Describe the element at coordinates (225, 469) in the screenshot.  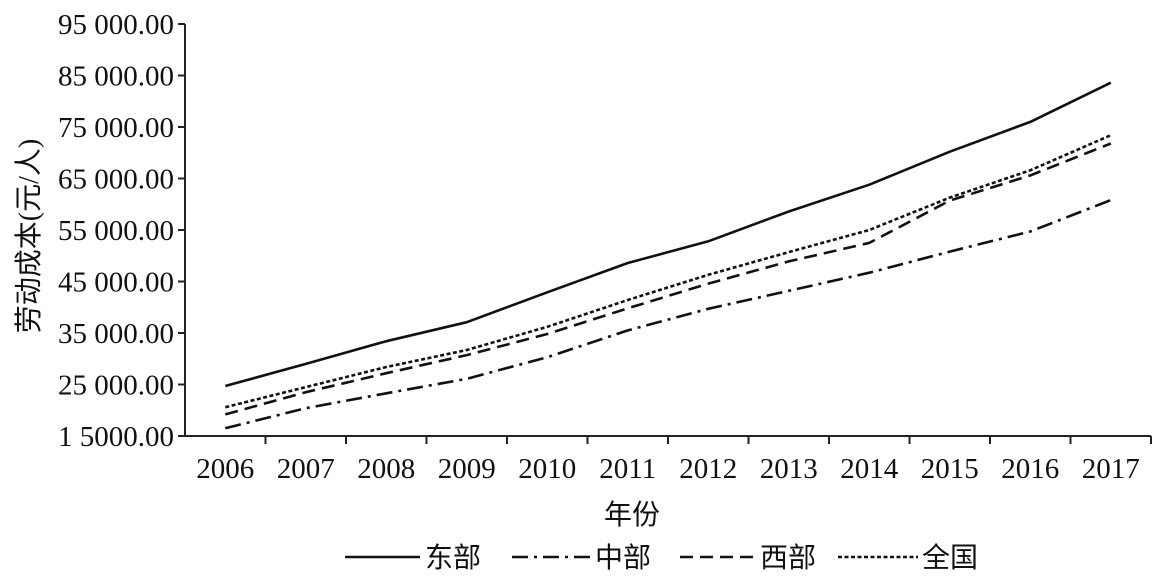
I see `x-tick-label: 2006` at that location.